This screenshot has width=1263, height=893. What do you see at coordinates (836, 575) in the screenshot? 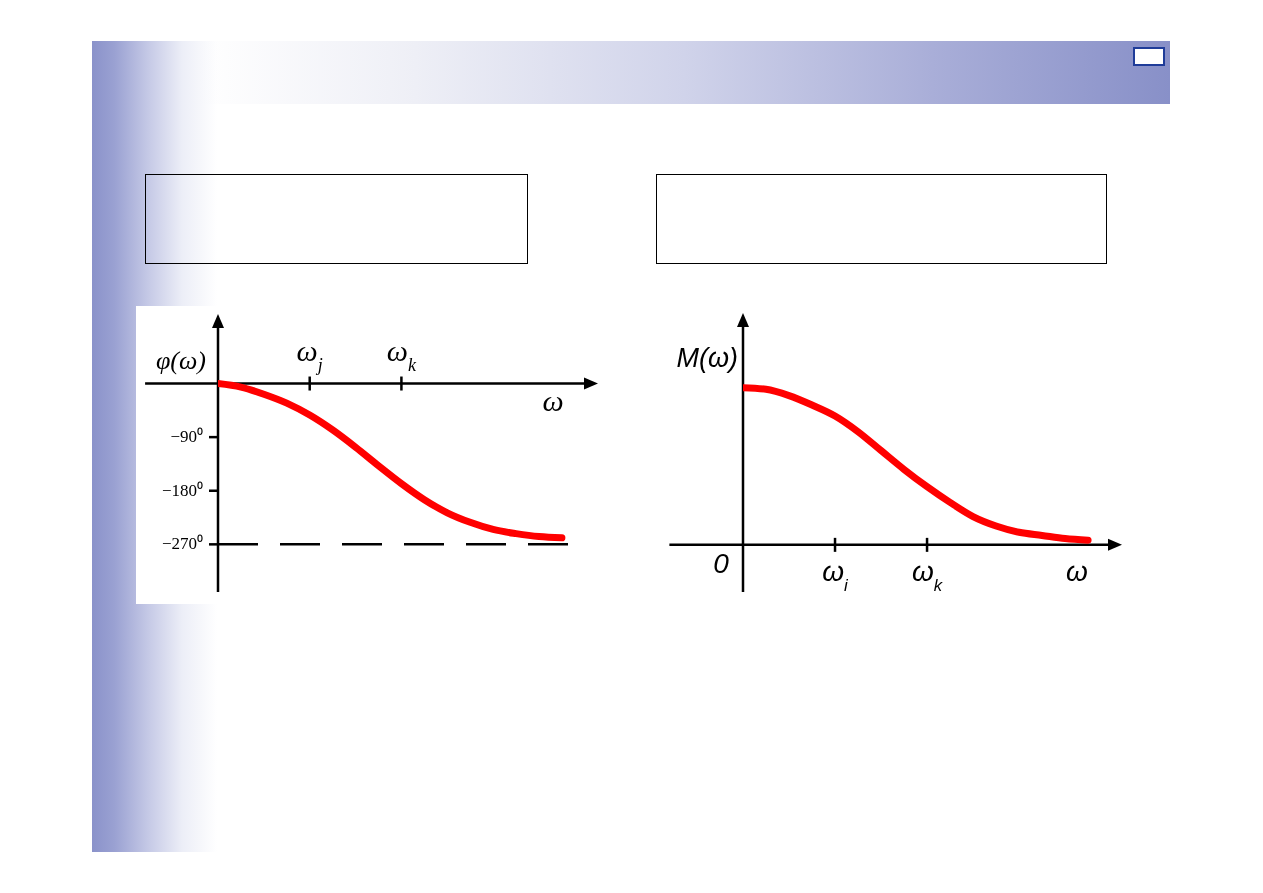
I see `x-tick-label: ω$_{i}$` at bounding box center [836, 575].